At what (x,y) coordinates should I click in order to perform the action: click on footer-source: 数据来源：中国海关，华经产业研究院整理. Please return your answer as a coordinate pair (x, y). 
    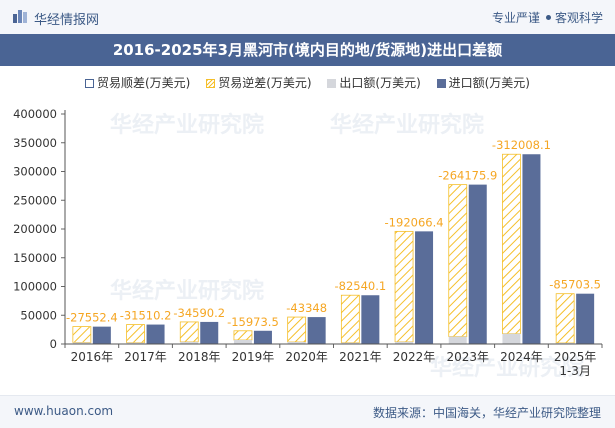
    Looking at the image, I should click on (486, 413).